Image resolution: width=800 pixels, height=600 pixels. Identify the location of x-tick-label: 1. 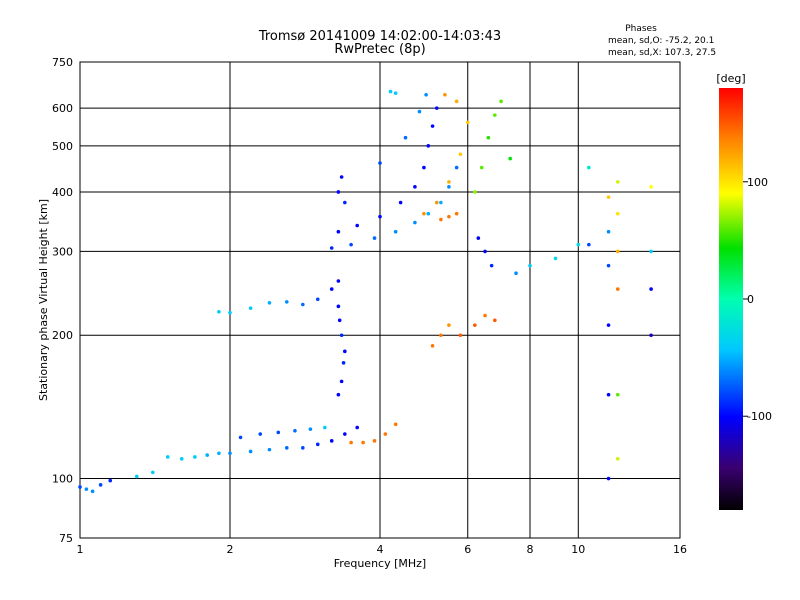
(80, 549).